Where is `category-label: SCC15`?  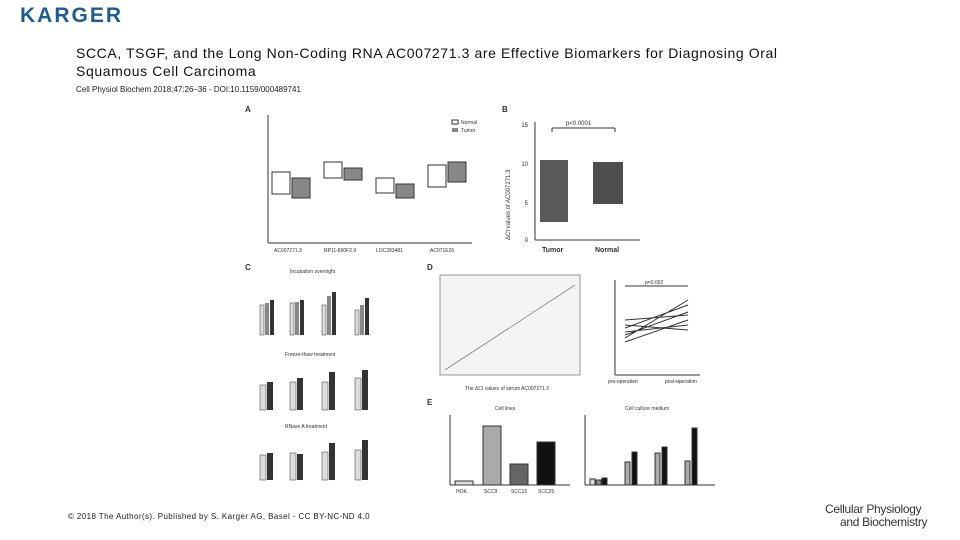
category-label: SCC15 is located at coordinates (519, 492).